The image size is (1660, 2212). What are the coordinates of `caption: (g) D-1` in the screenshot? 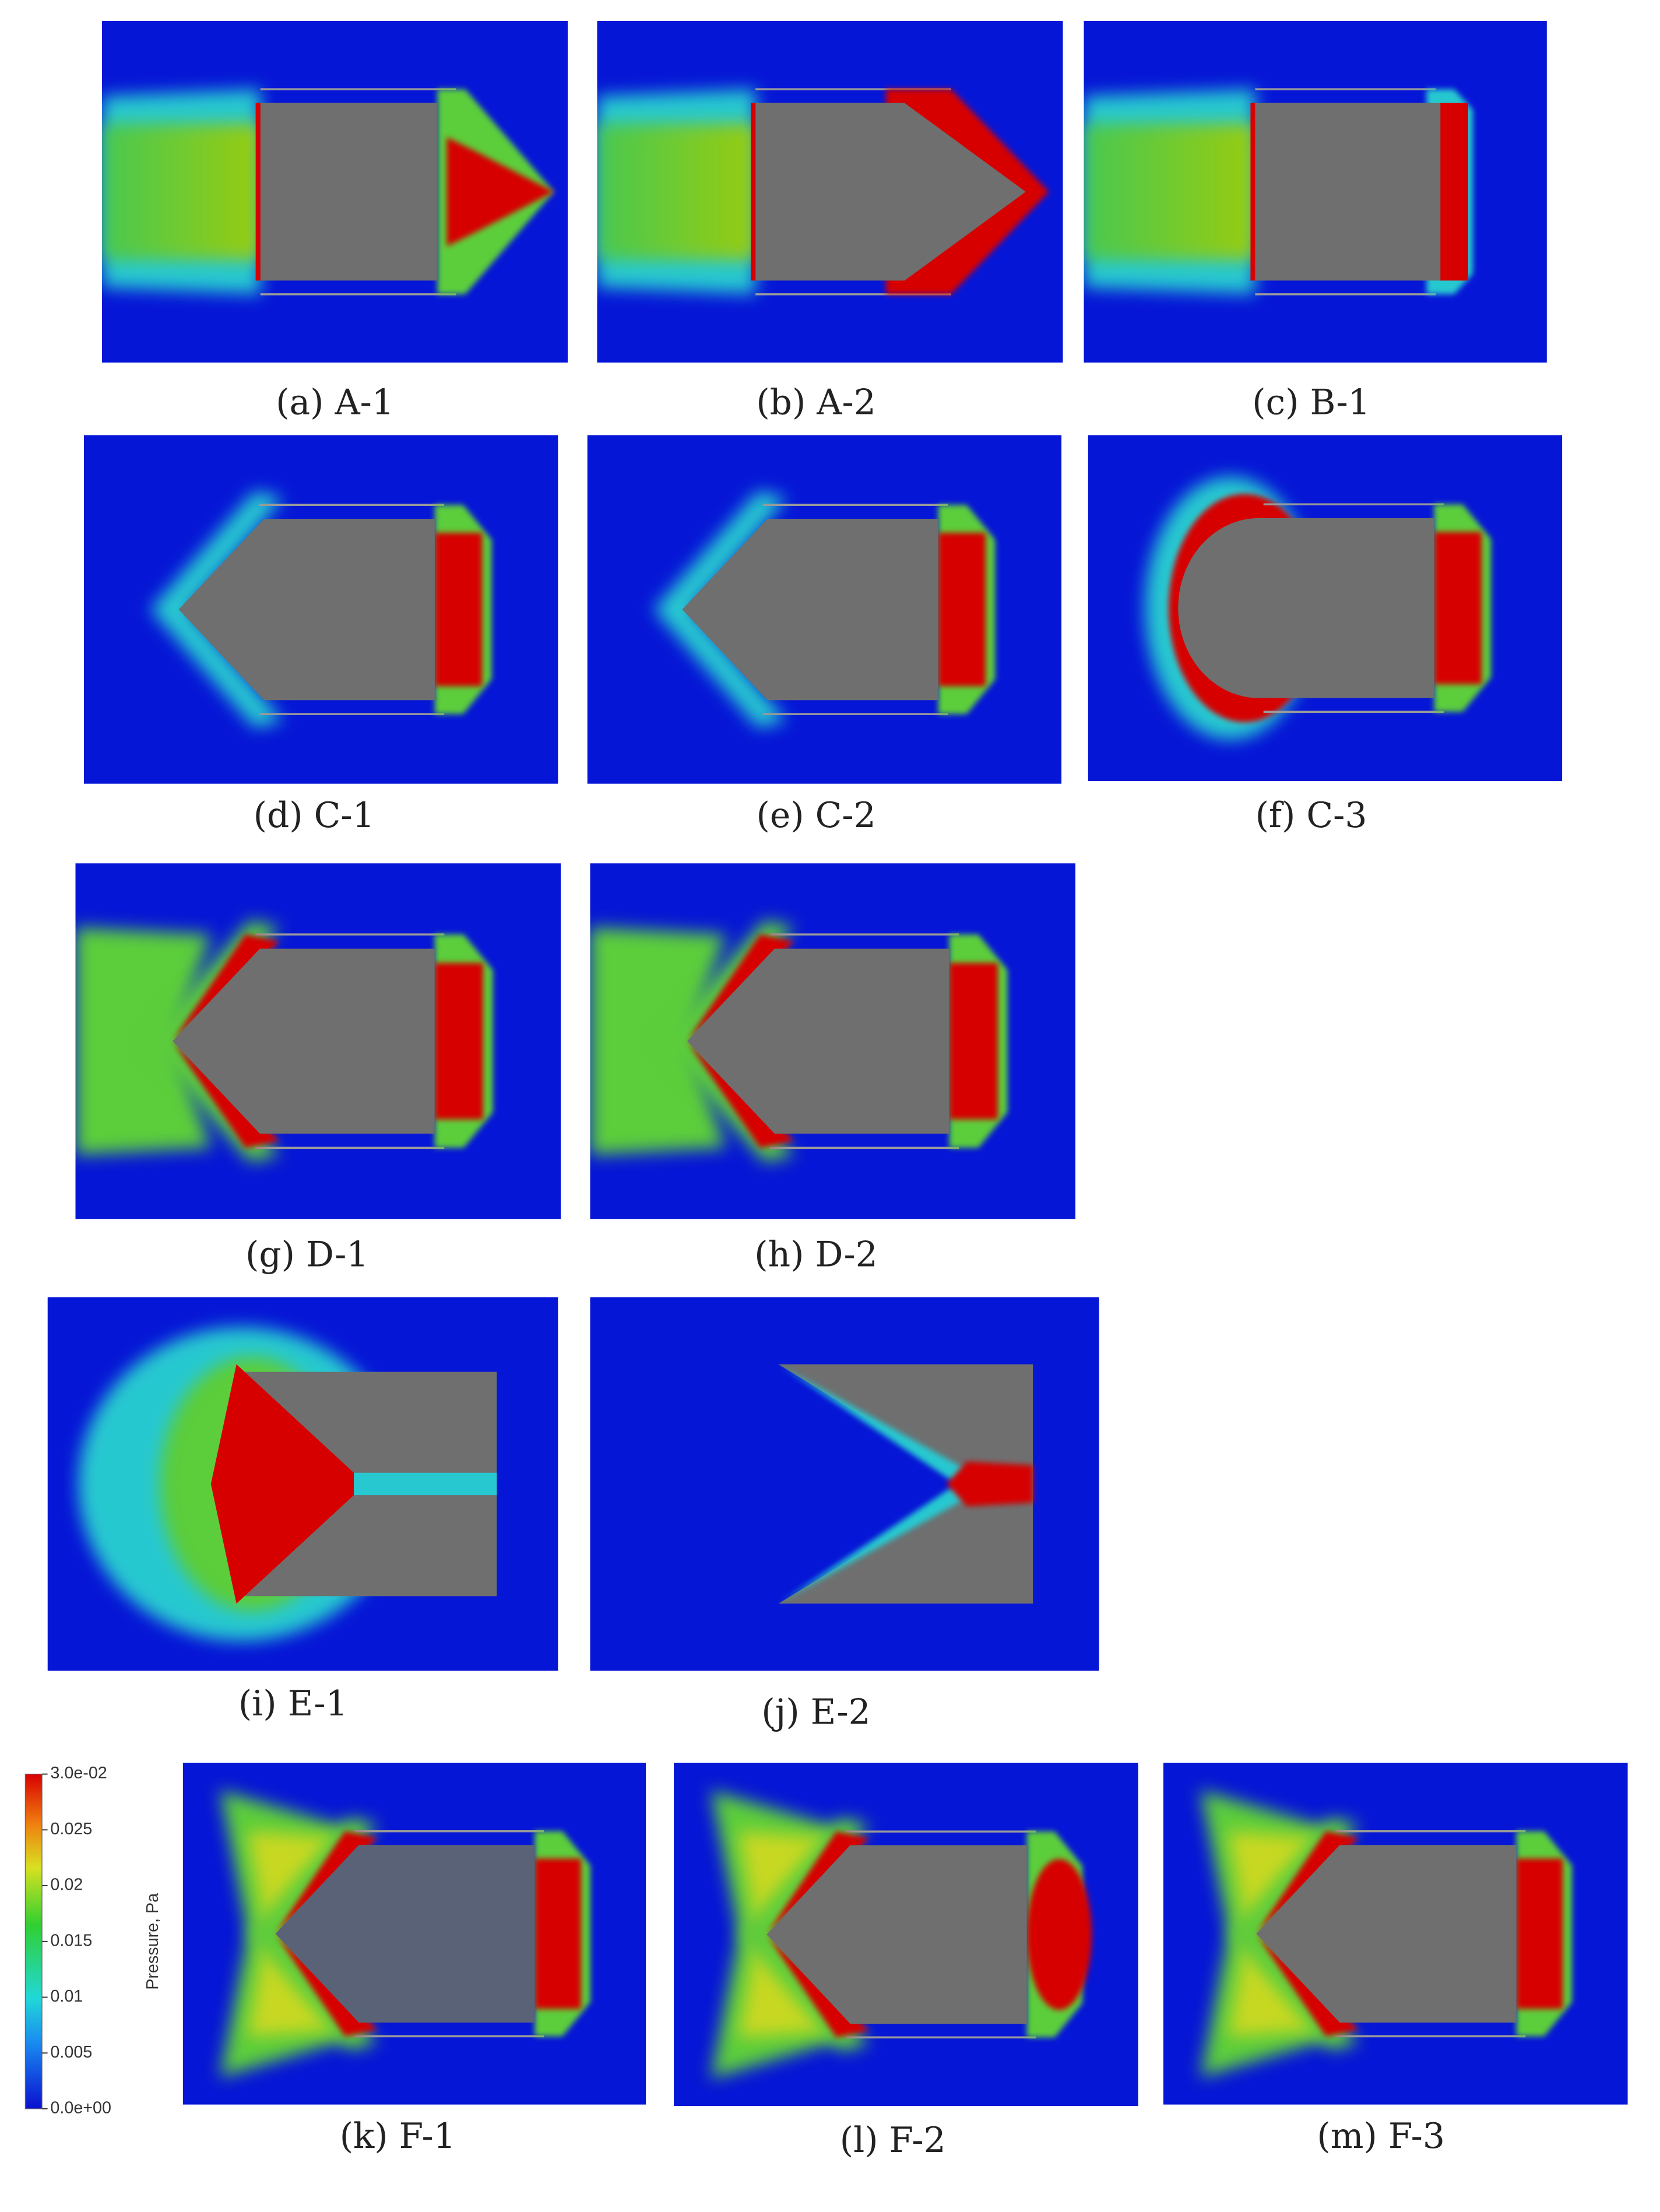 It's located at (306, 1255).